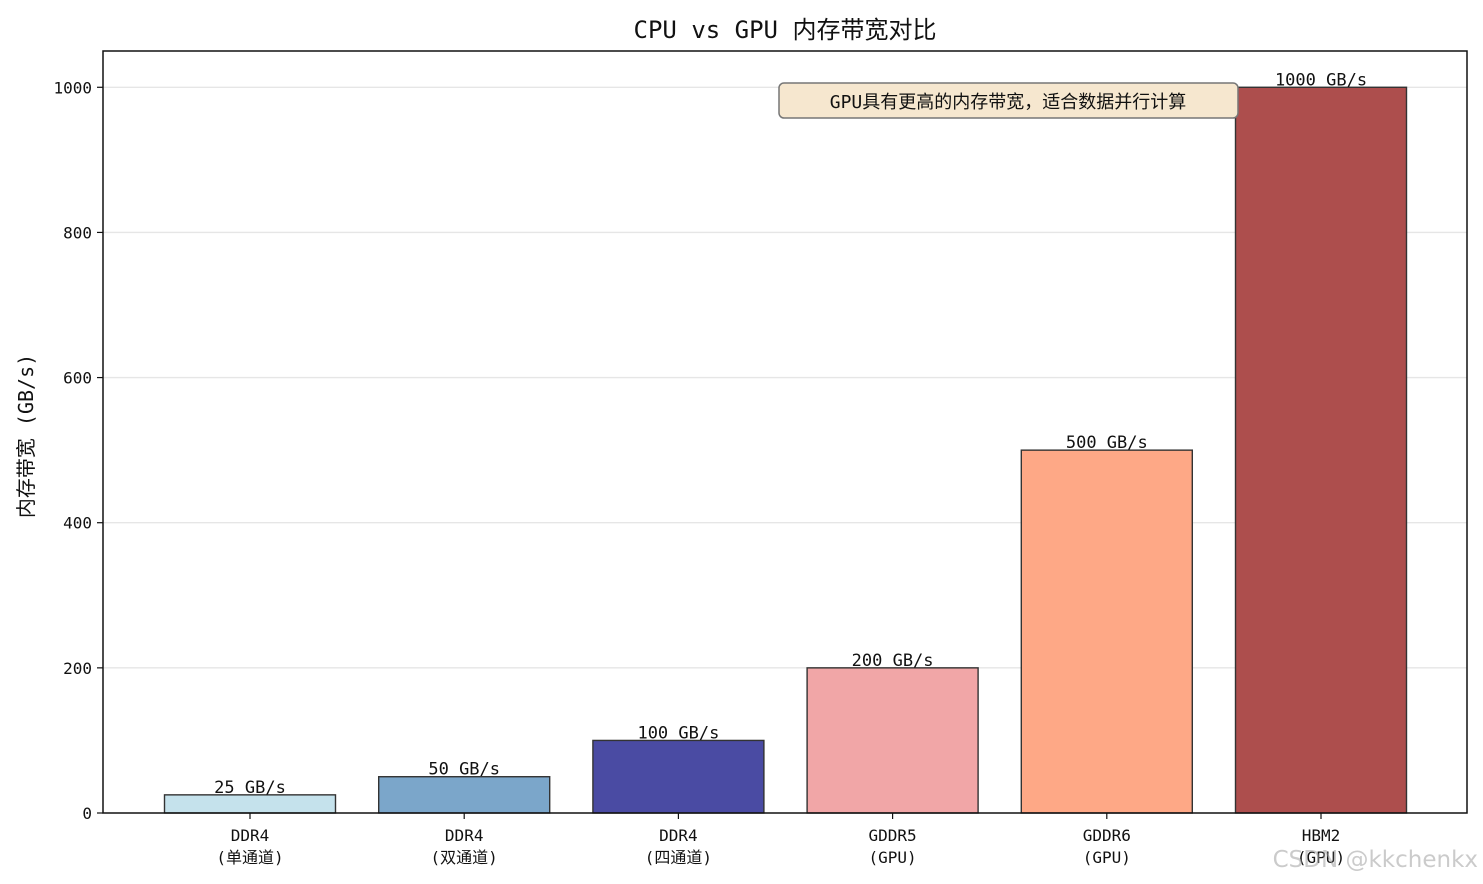  Describe the element at coordinates (1321, 835) in the screenshot. I see `x-tick-label: HBM2` at that location.